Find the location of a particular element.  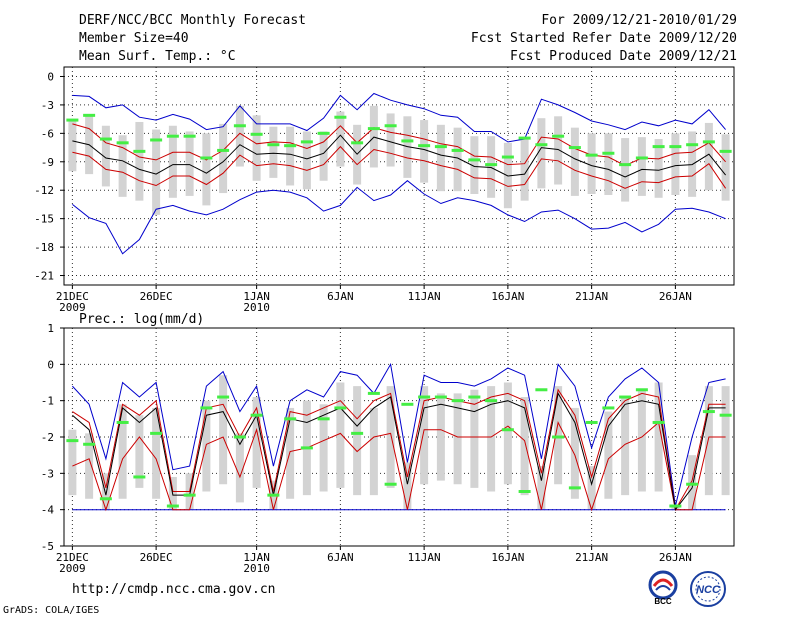

panel2-y-tick-label: 1 is located at coordinates (50, 328).